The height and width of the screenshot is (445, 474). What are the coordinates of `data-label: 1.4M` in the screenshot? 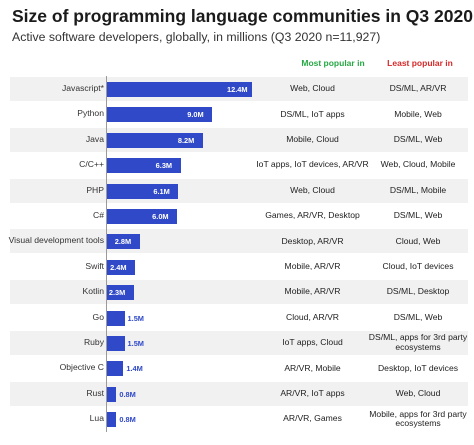 It's located at (134, 369).